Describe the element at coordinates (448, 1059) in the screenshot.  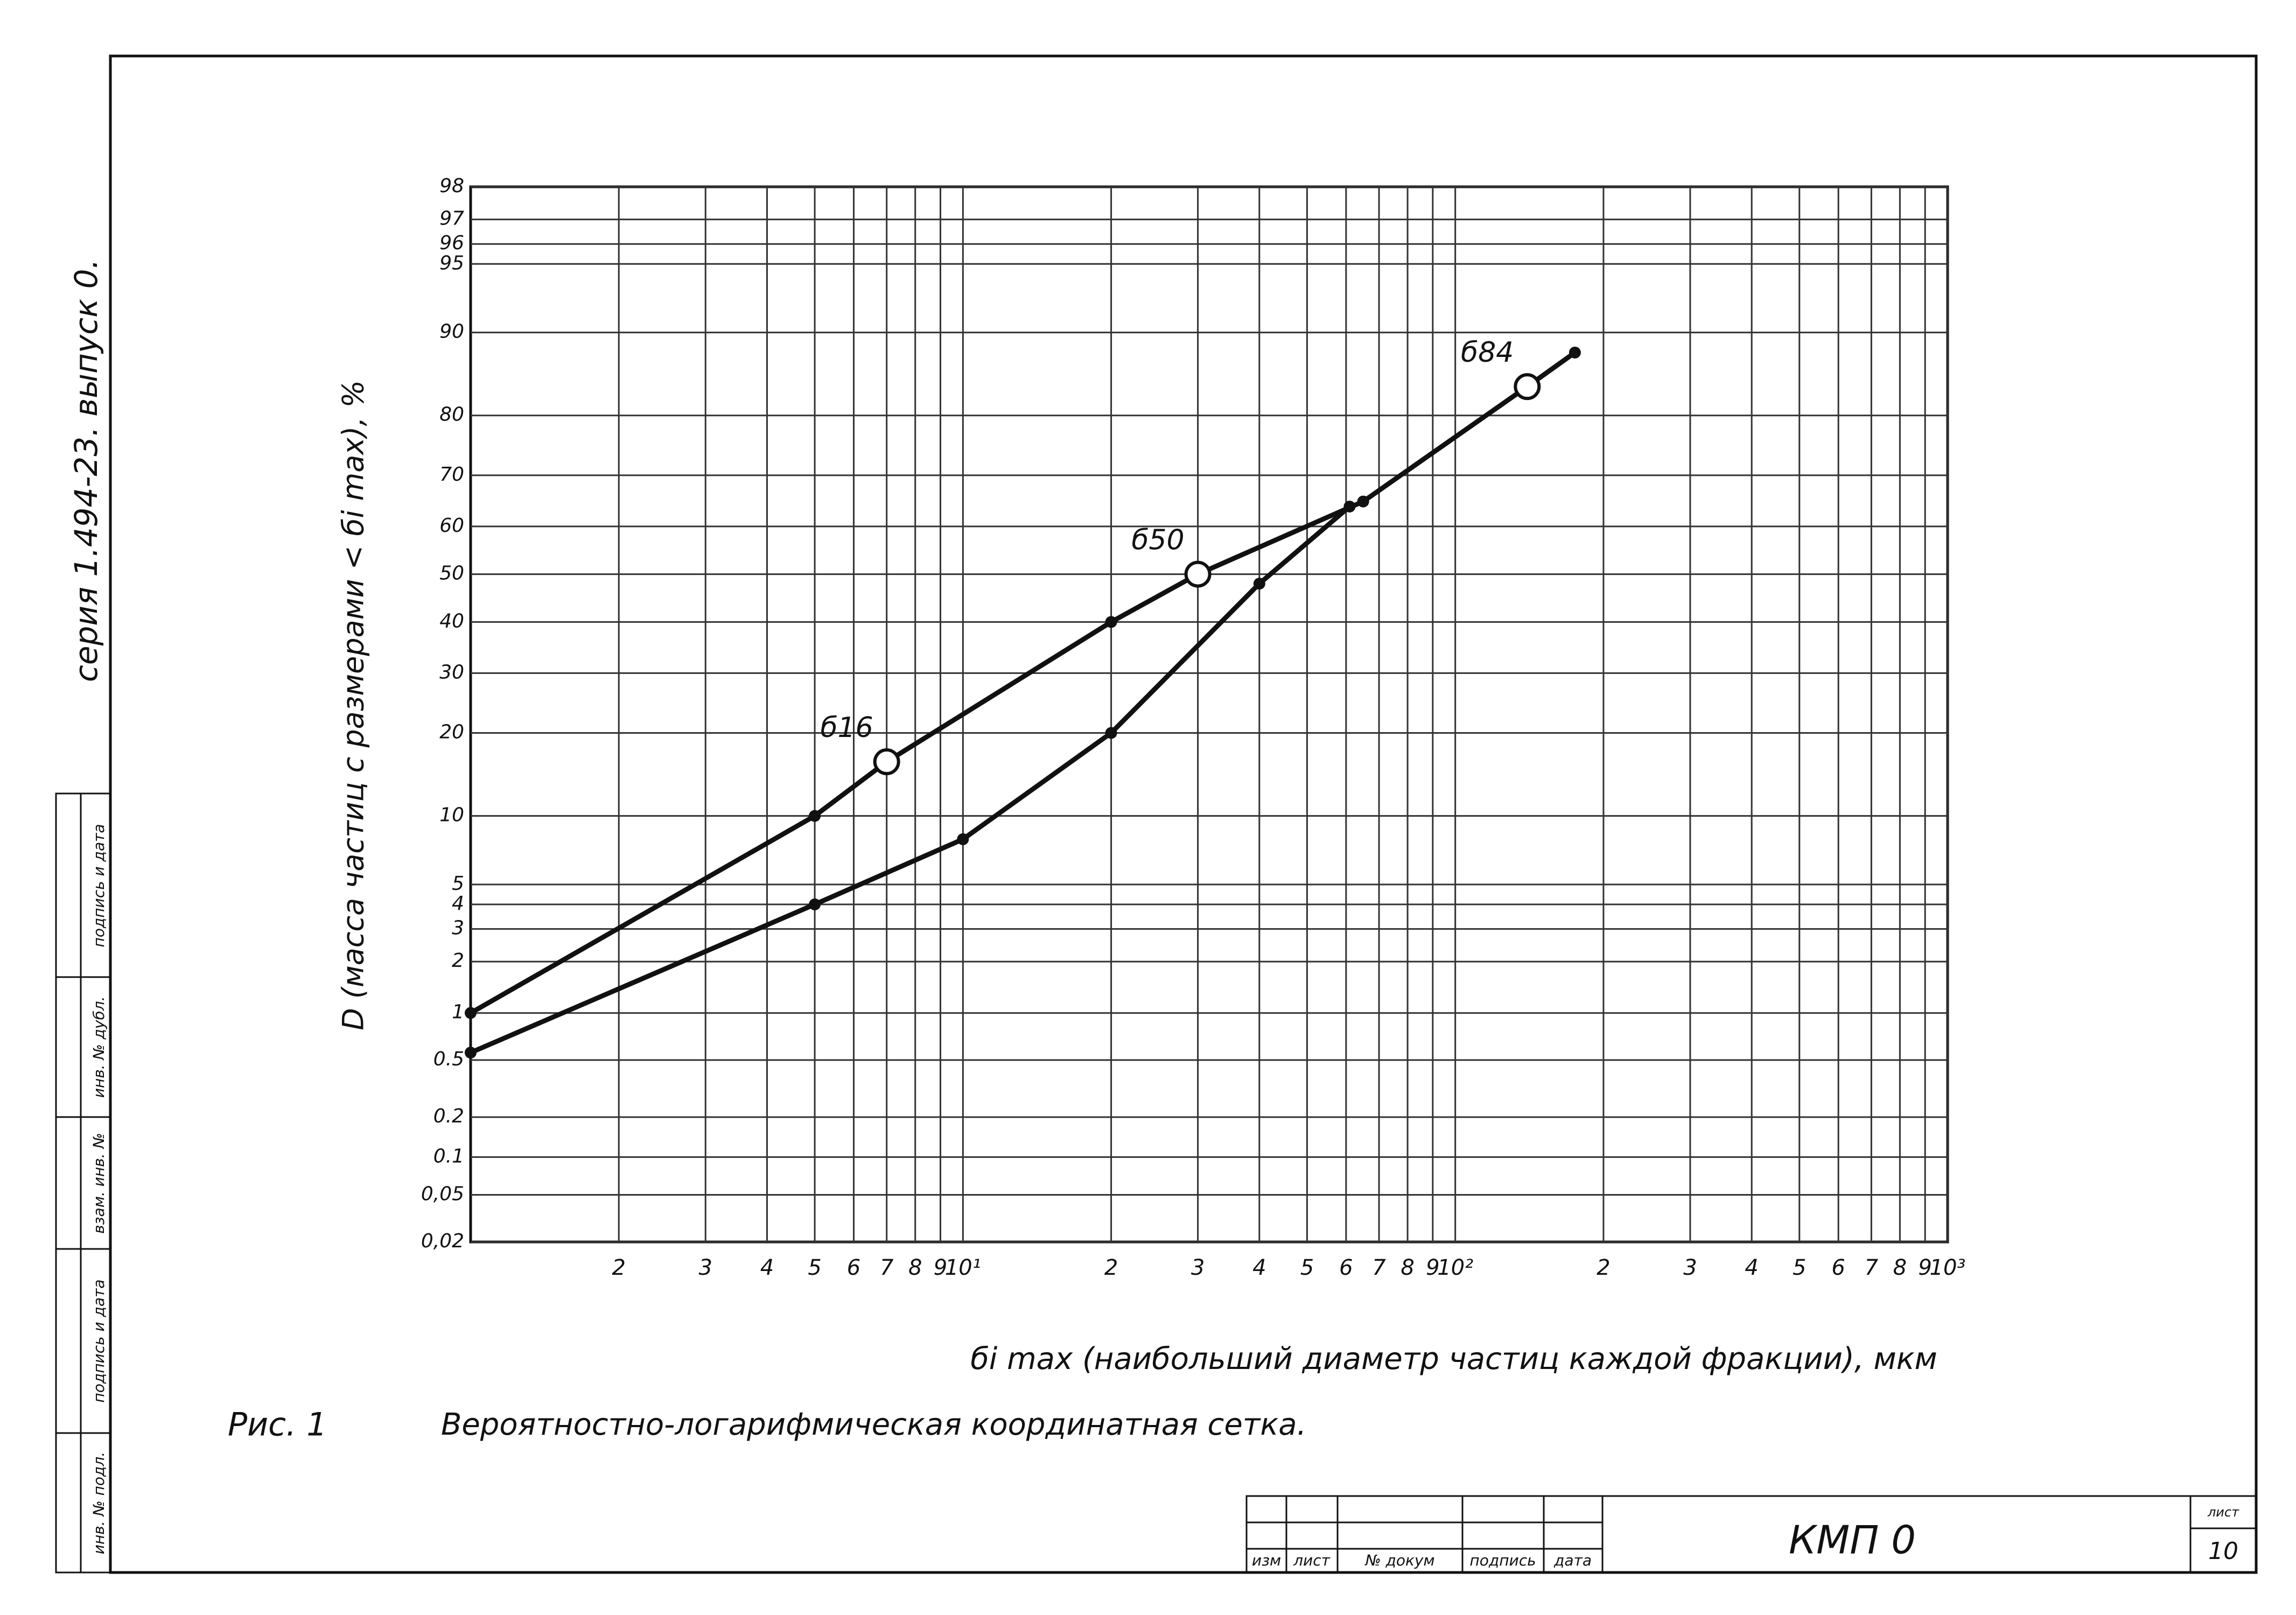
I see `y-tick-label: 0.5` at that location.